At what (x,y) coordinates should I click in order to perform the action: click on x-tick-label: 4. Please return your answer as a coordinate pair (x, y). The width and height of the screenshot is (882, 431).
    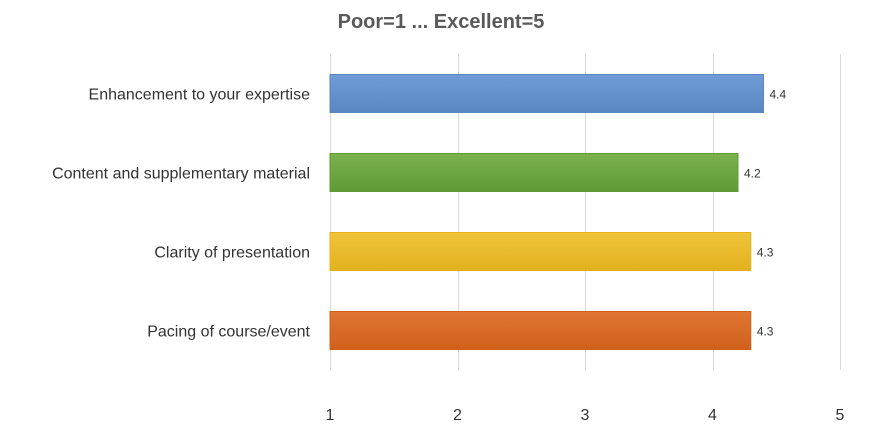
    Looking at the image, I should click on (712, 415).